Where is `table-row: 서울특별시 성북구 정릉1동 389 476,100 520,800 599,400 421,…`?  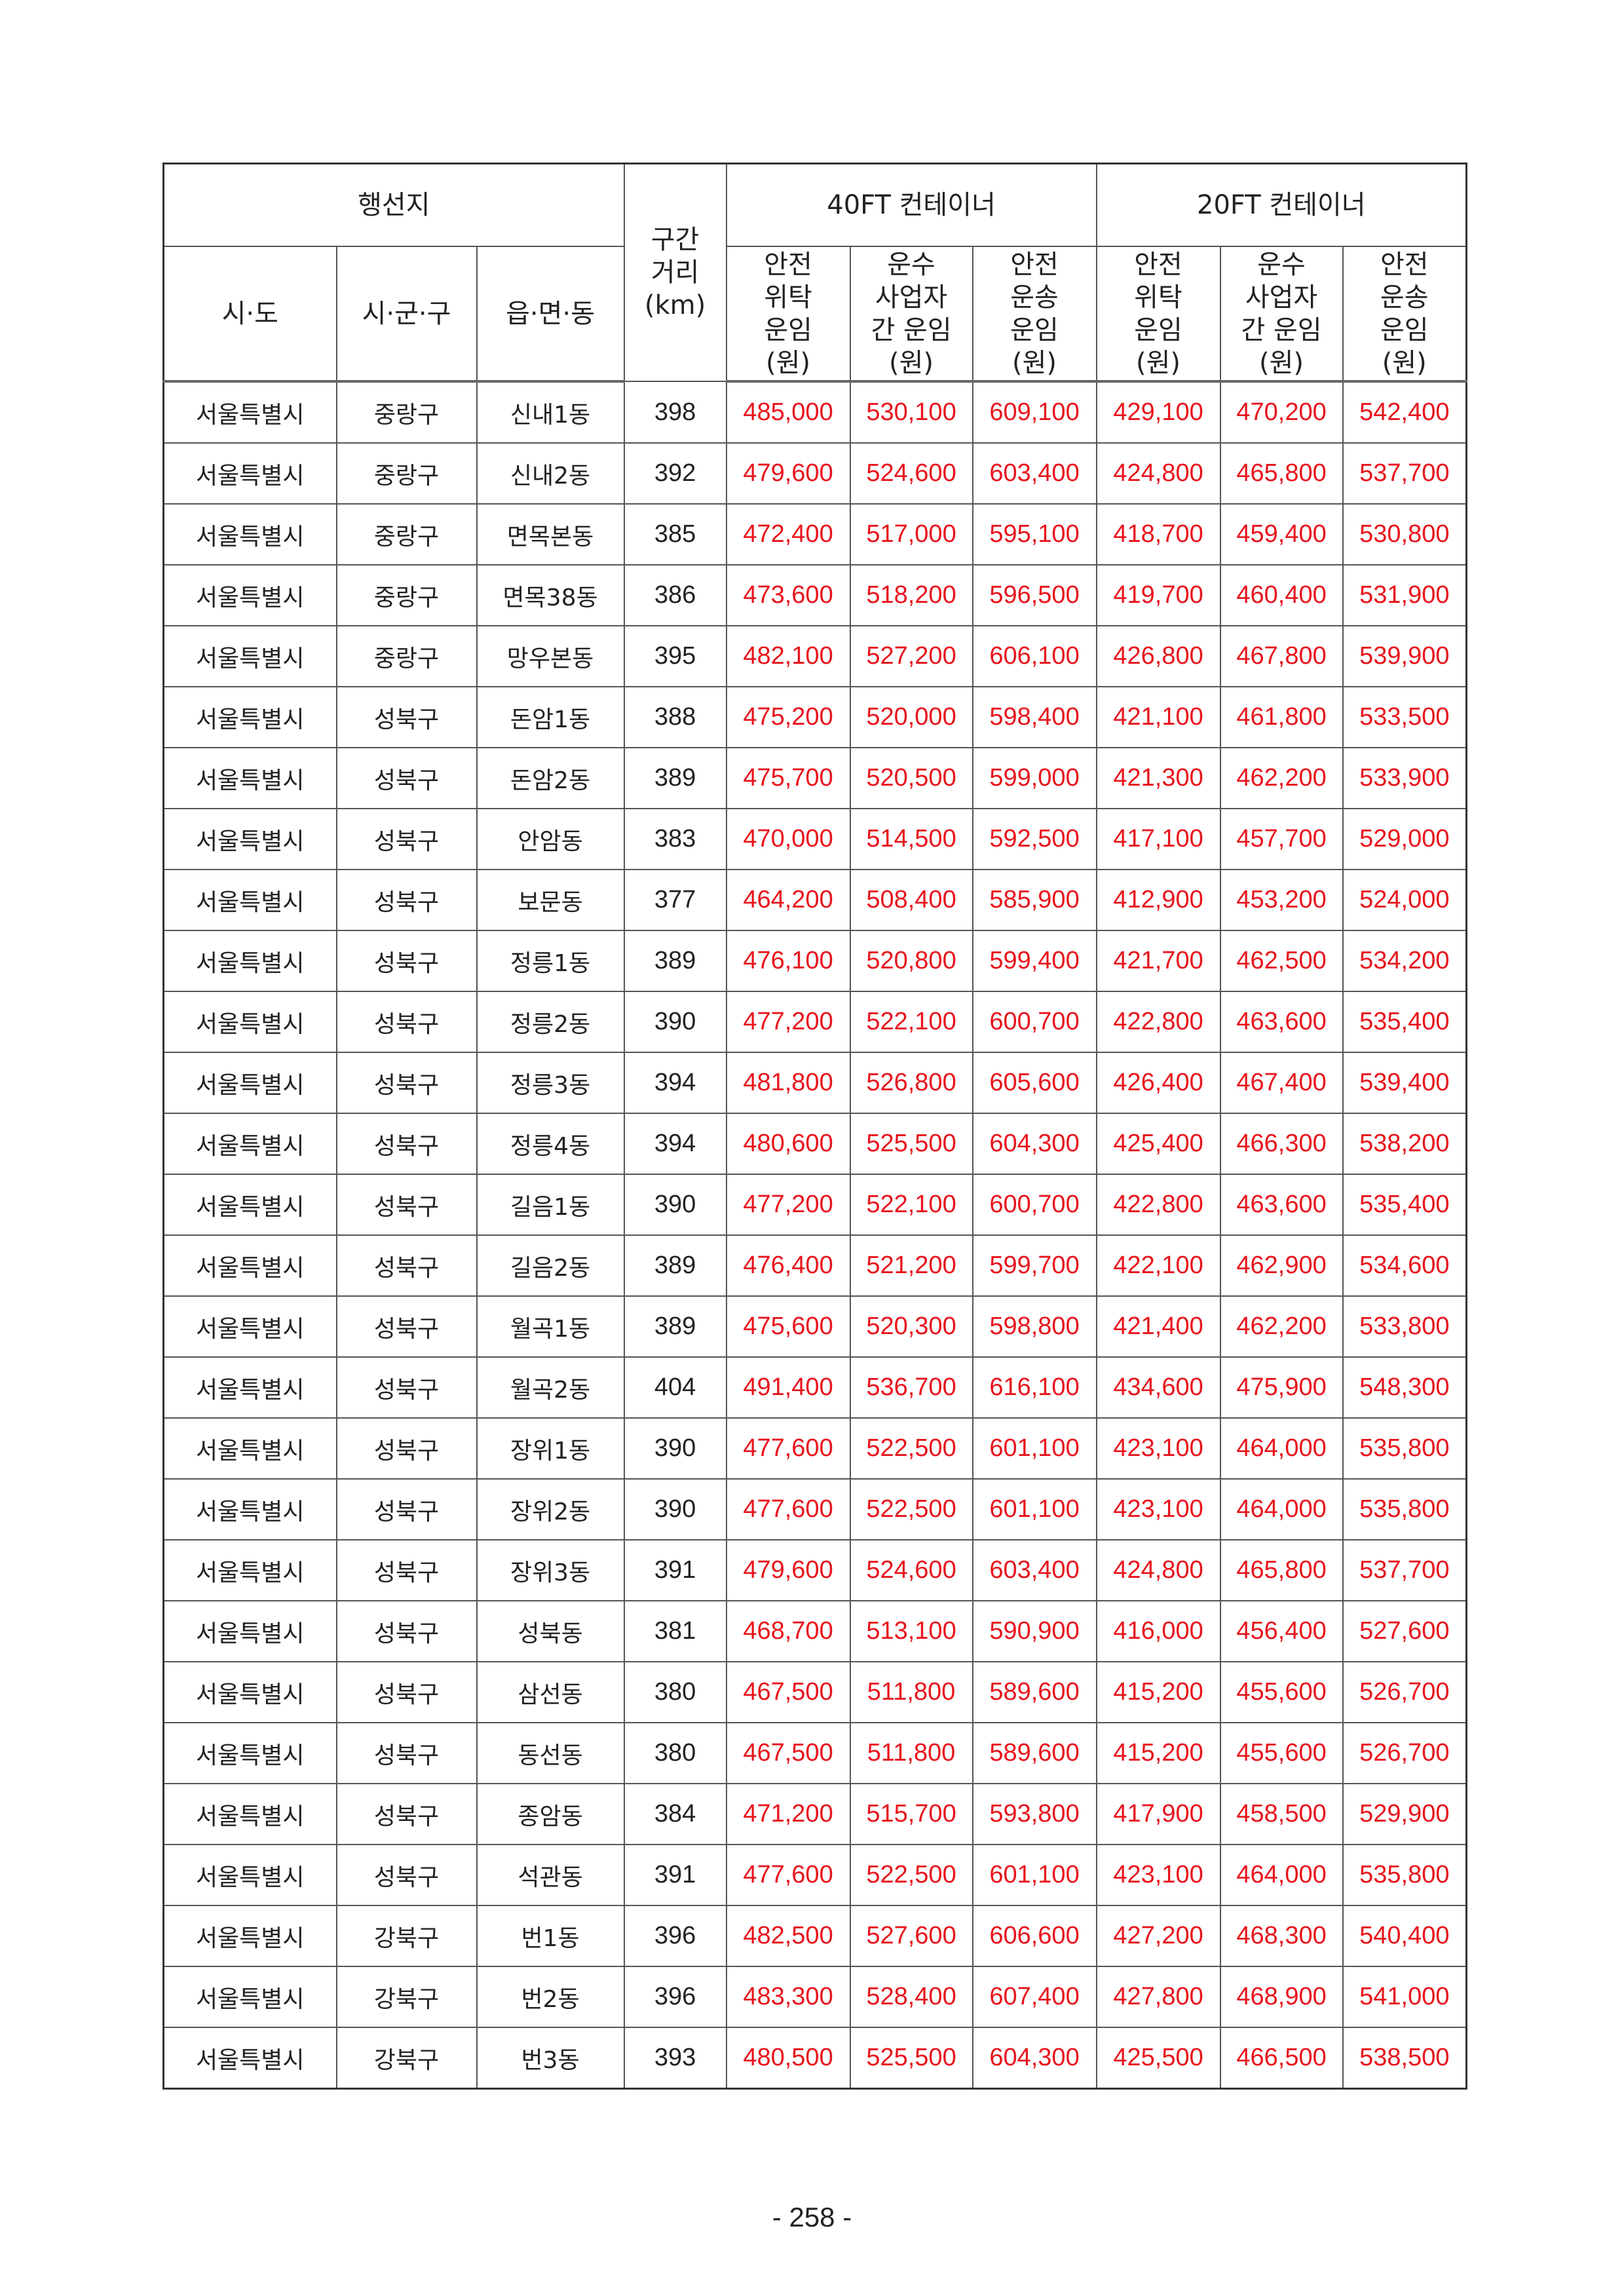 table-row: 서울특별시 성북구 정릉1동 389 476,100 520,800 599,400 421,… is located at coordinates (814, 961).